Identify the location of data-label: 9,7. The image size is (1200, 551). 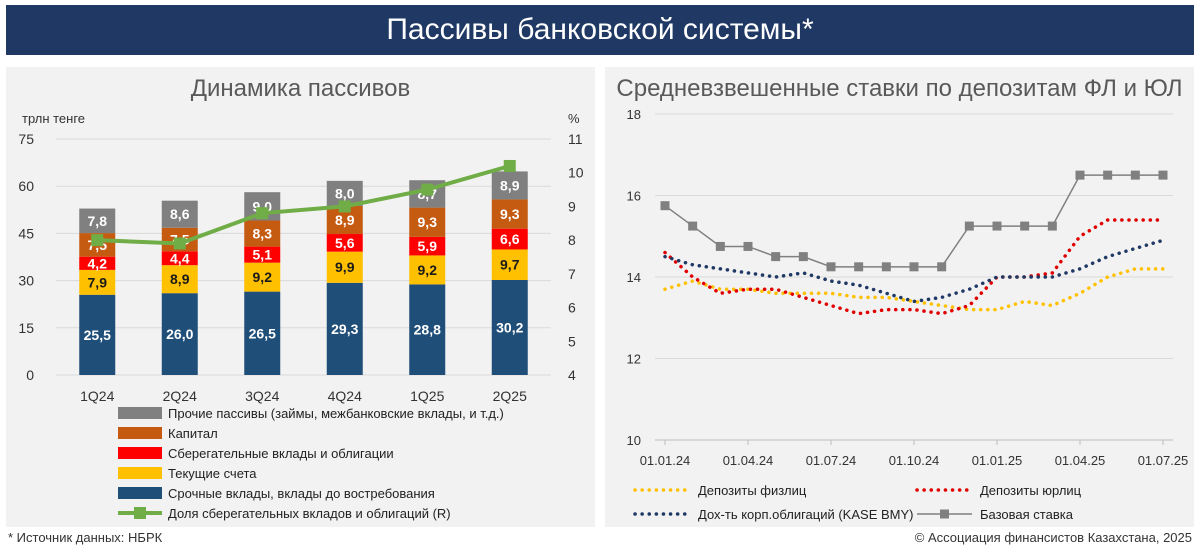
(510, 265).